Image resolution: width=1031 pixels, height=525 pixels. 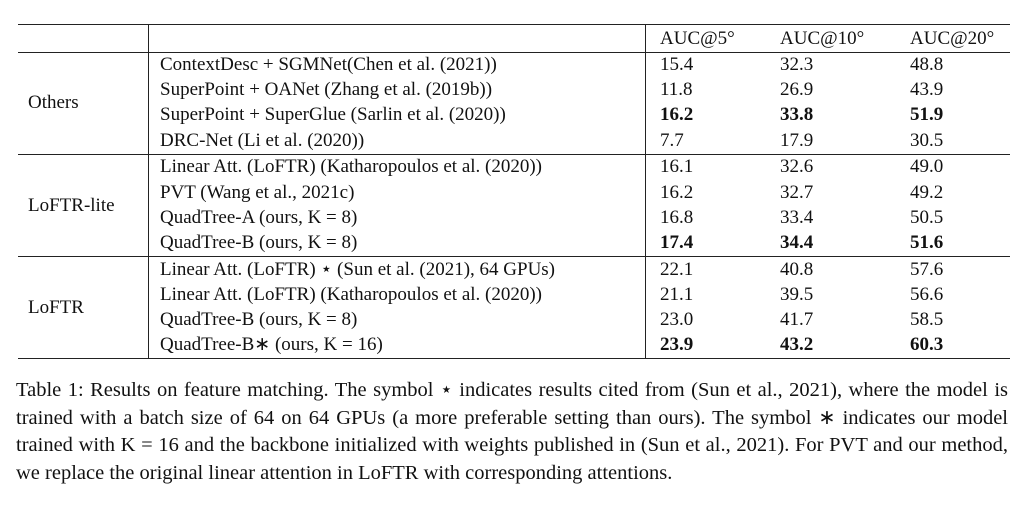 What do you see at coordinates (71, 205) in the screenshot?
I see `group-label: LoFTR-lite` at bounding box center [71, 205].